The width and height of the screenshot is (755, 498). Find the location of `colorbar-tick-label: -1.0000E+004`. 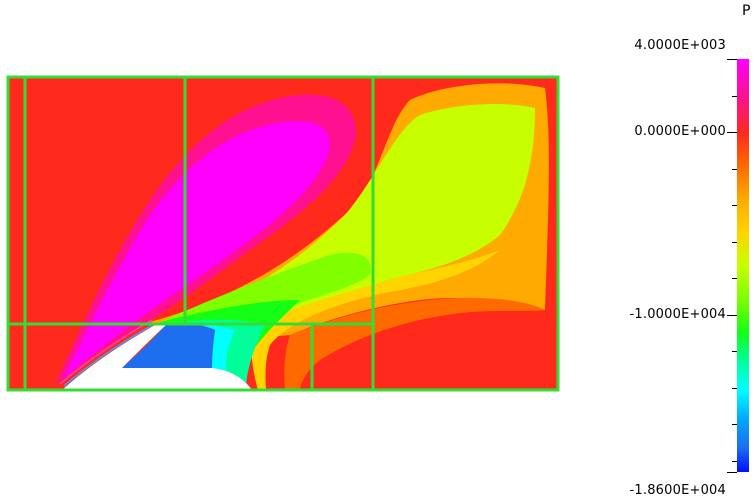

colorbar-tick-label: -1.0000E+004 is located at coordinates (677, 314).